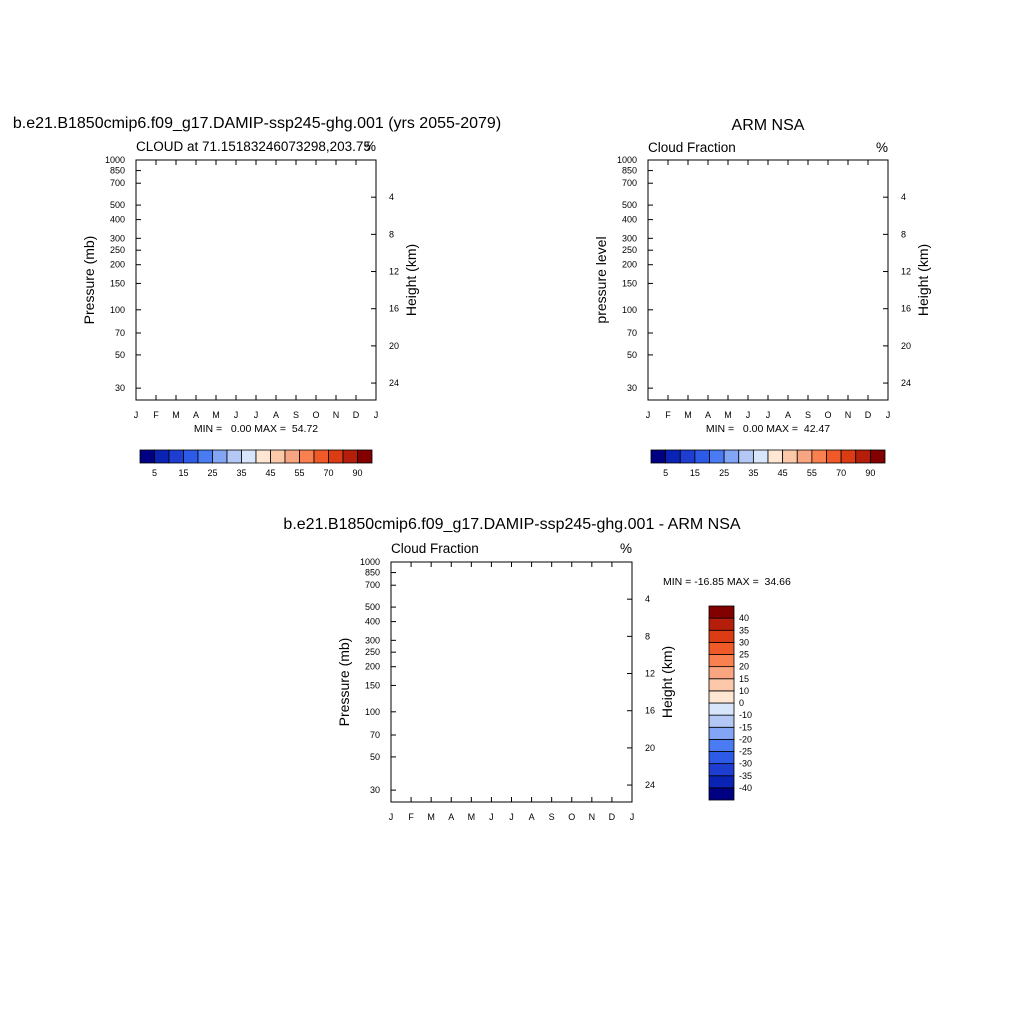 The width and height of the screenshot is (1024, 1024). Describe the element at coordinates (768, 125) in the screenshot. I see `panel-obs-title: ARM NSA` at that location.